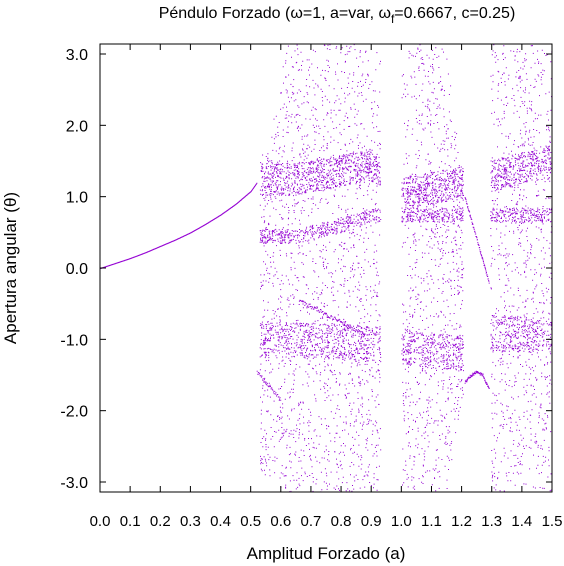  What do you see at coordinates (384, 13) in the screenshot?
I see `title-omega-f: ω` at bounding box center [384, 13].